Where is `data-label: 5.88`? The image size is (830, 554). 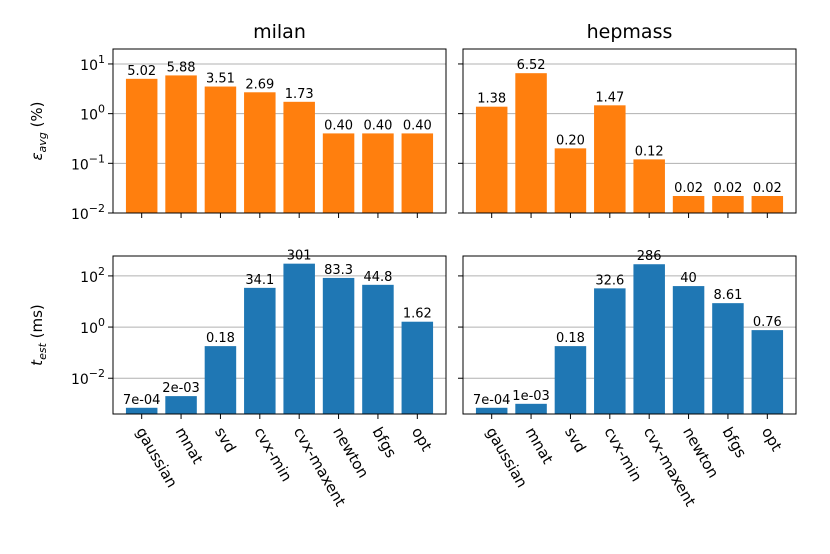 data-label: 5.88 is located at coordinates (181, 67).